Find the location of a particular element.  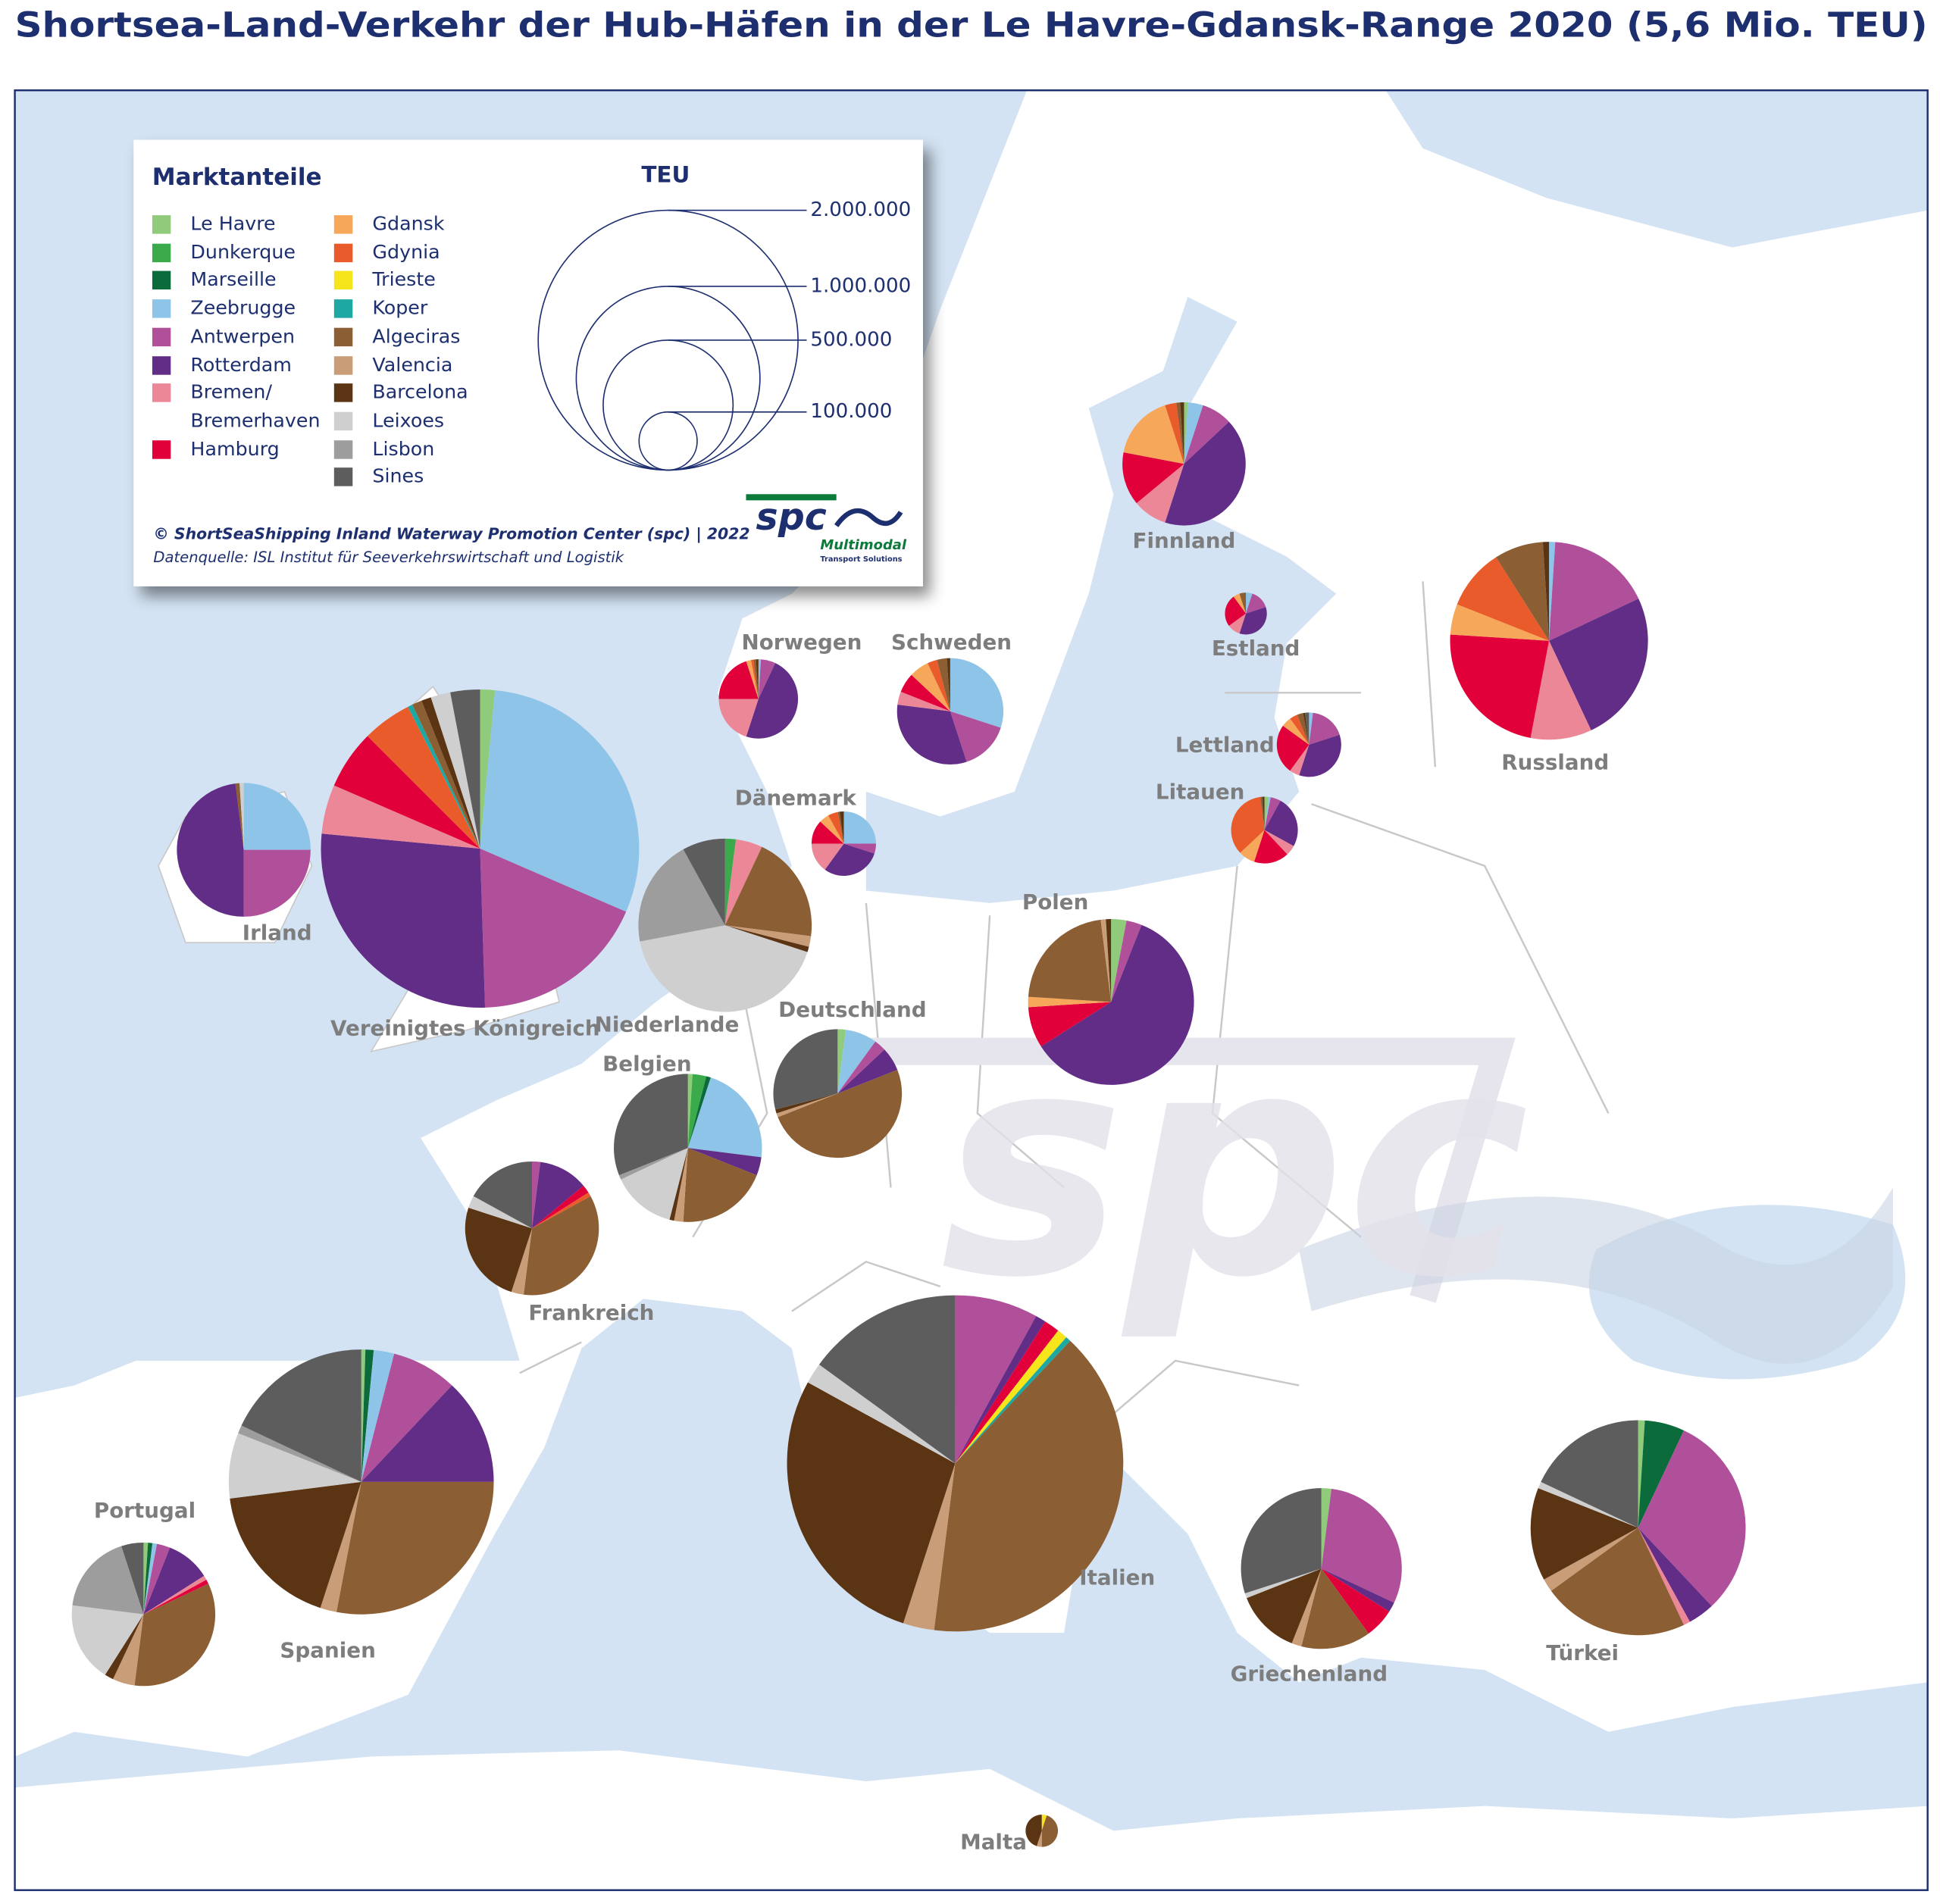

country-label: Frankreich is located at coordinates (591, 1312).